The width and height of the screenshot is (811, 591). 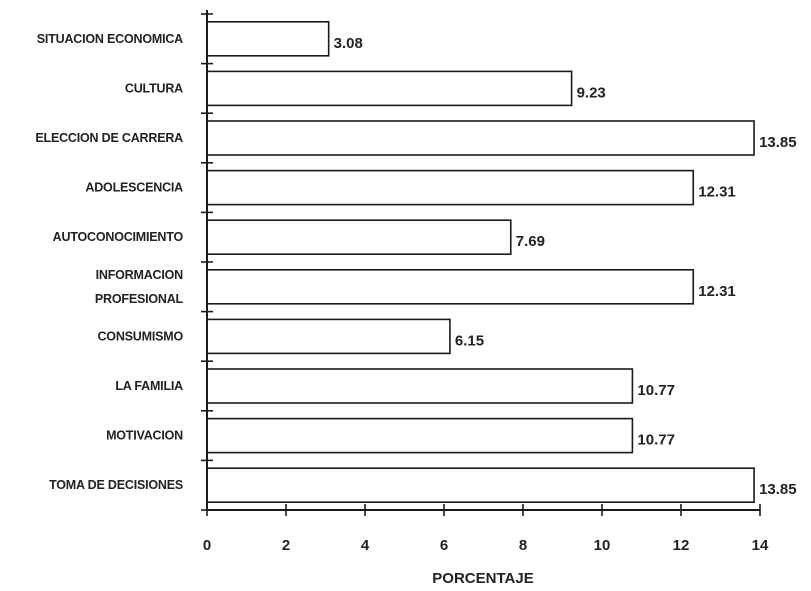 I want to click on x-ticks-group: 0 2 4 6 8 10 12 14, so click(x=486, y=529).